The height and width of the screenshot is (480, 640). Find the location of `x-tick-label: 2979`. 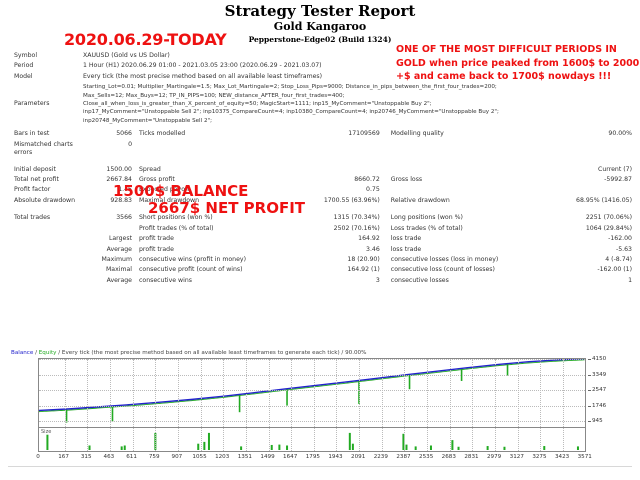

x-tick-label: 2979 is located at coordinates (494, 457).